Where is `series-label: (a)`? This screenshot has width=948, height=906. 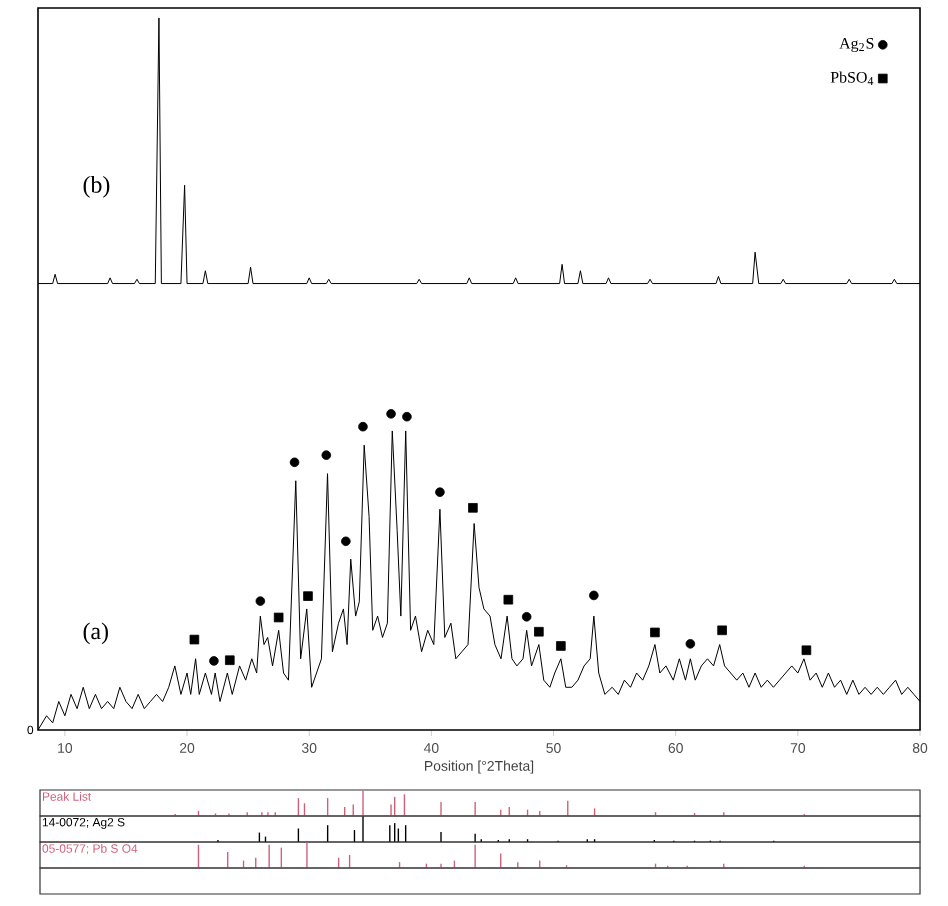 series-label: (a) is located at coordinates (95, 633).